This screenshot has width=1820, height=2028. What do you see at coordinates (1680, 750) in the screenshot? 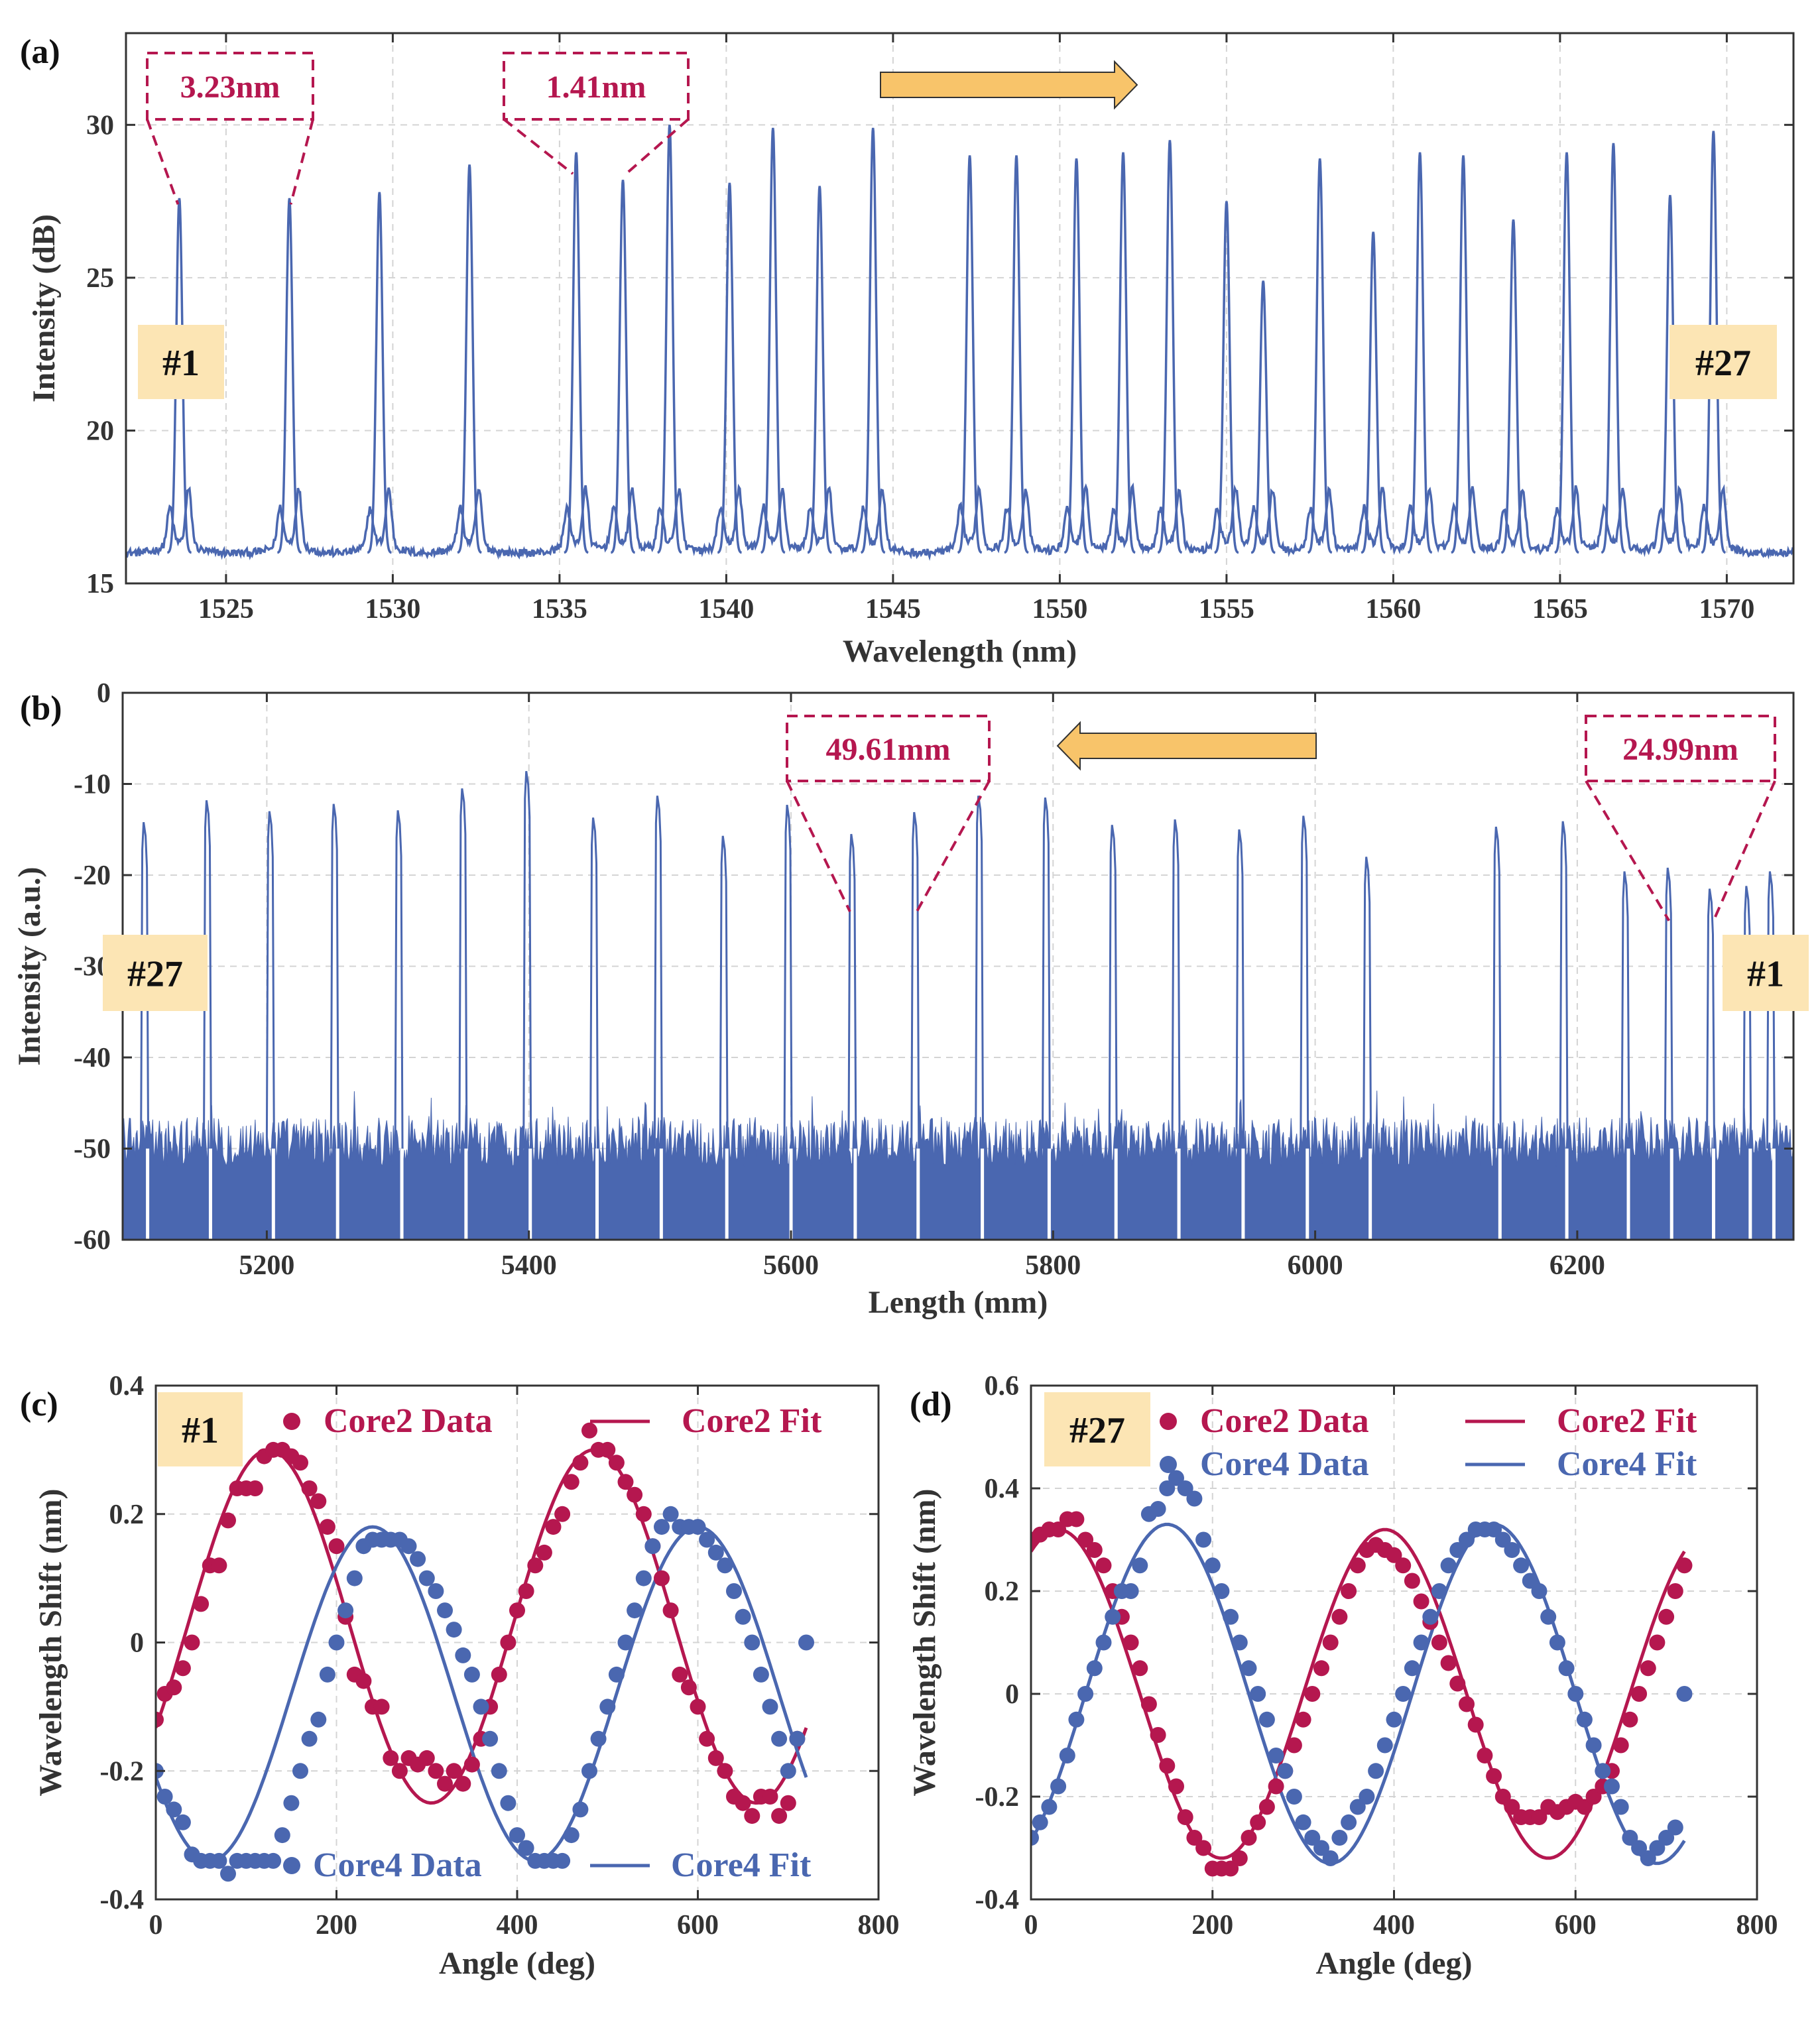
I see `callout-label: 24.99nm` at bounding box center [1680, 750].